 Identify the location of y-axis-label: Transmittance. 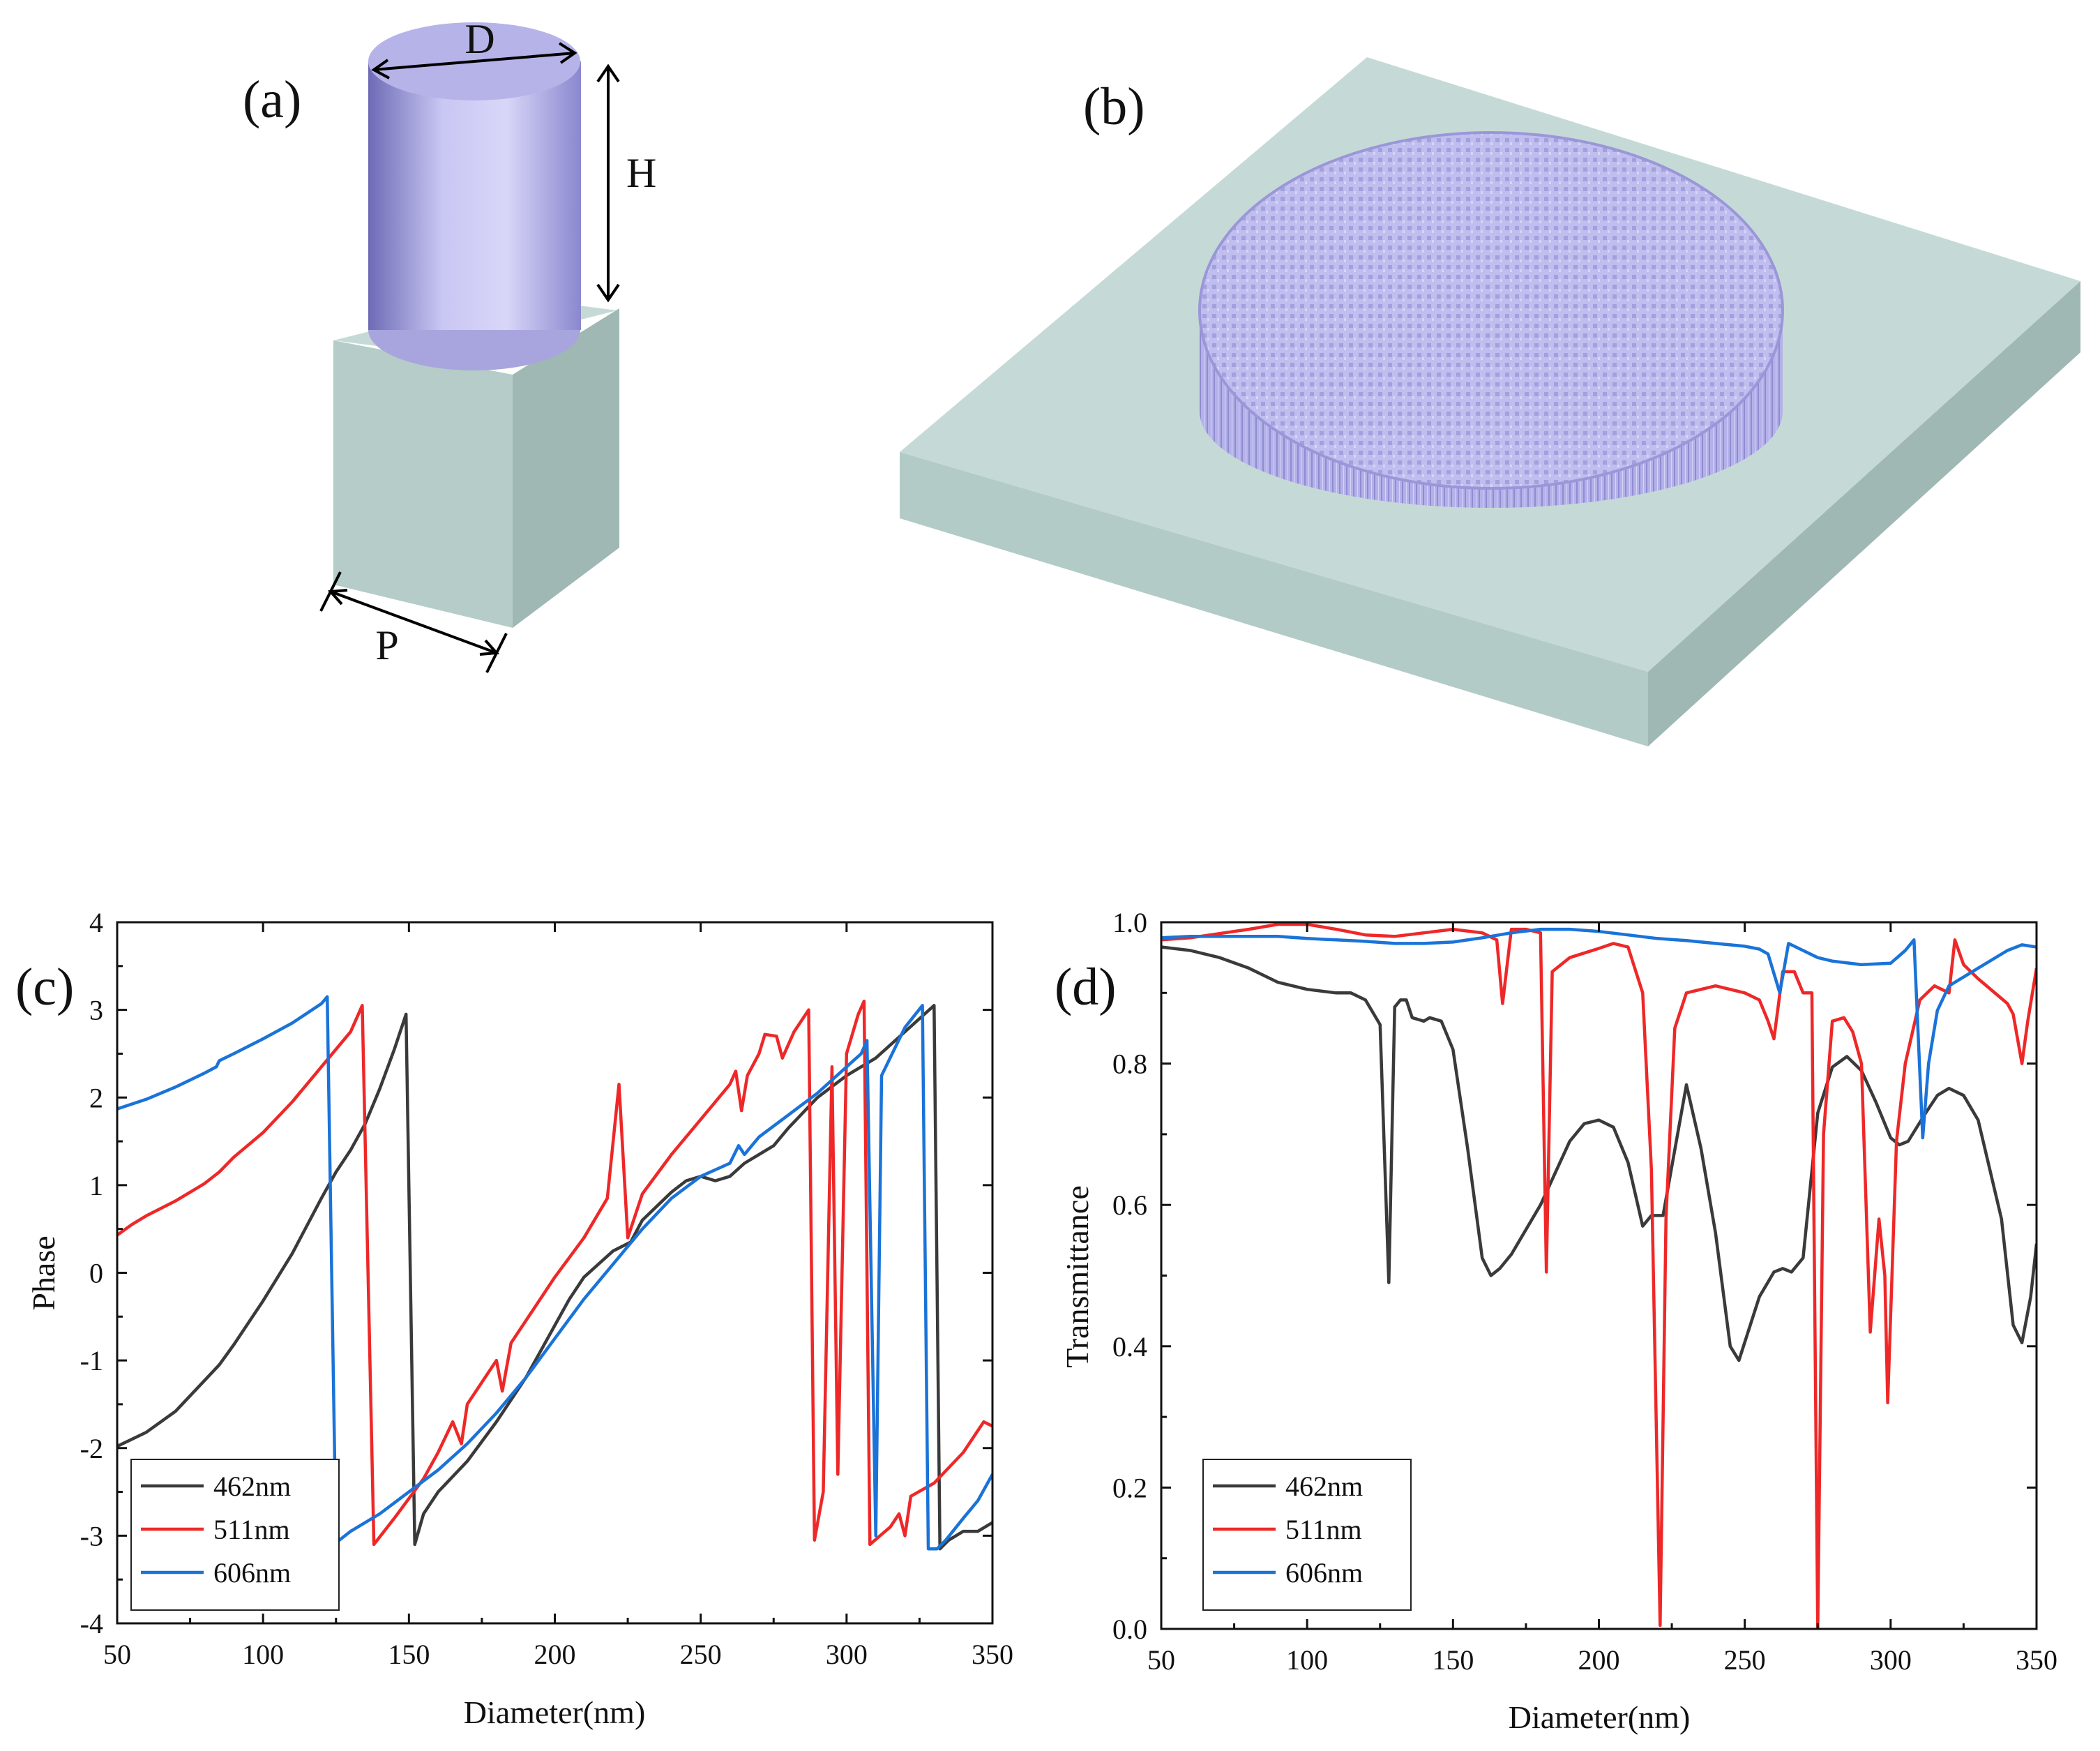
(1077, 1276).